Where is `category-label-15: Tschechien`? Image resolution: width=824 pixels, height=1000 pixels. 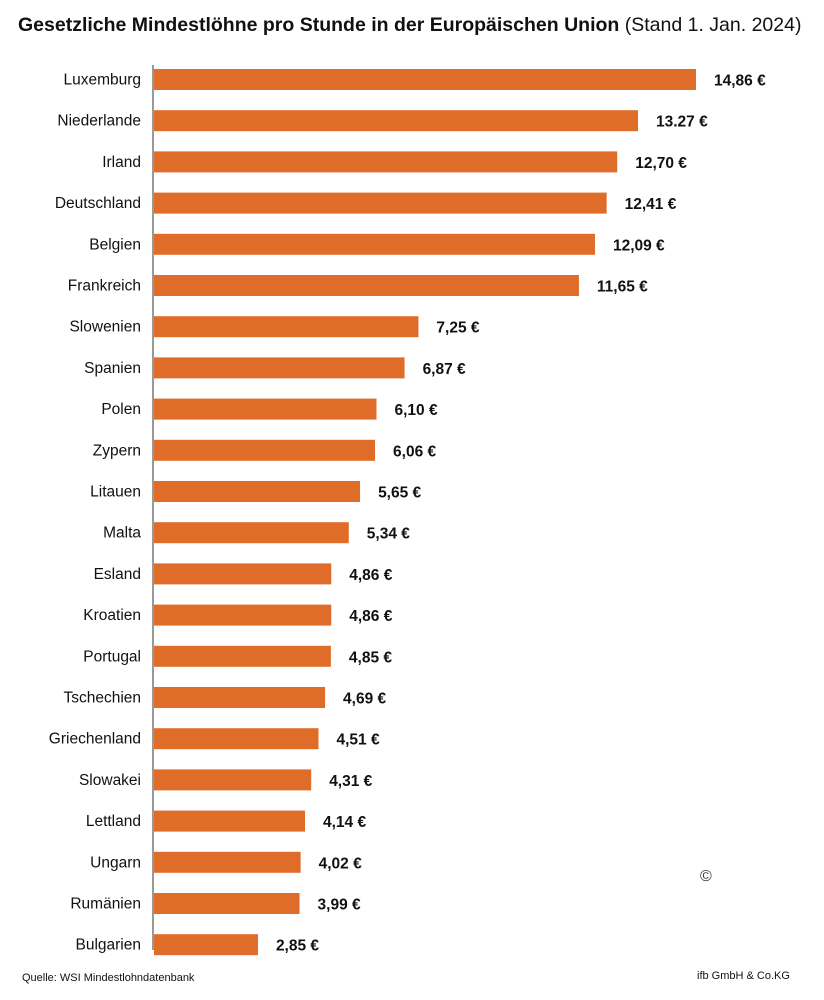
category-label-15: Tschechien is located at coordinates (102, 698).